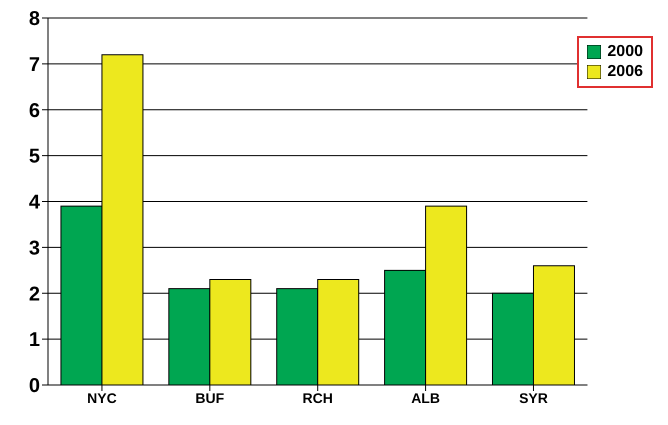 The height and width of the screenshot is (425, 668). I want to click on y-tick-label: 6, so click(34, 111).